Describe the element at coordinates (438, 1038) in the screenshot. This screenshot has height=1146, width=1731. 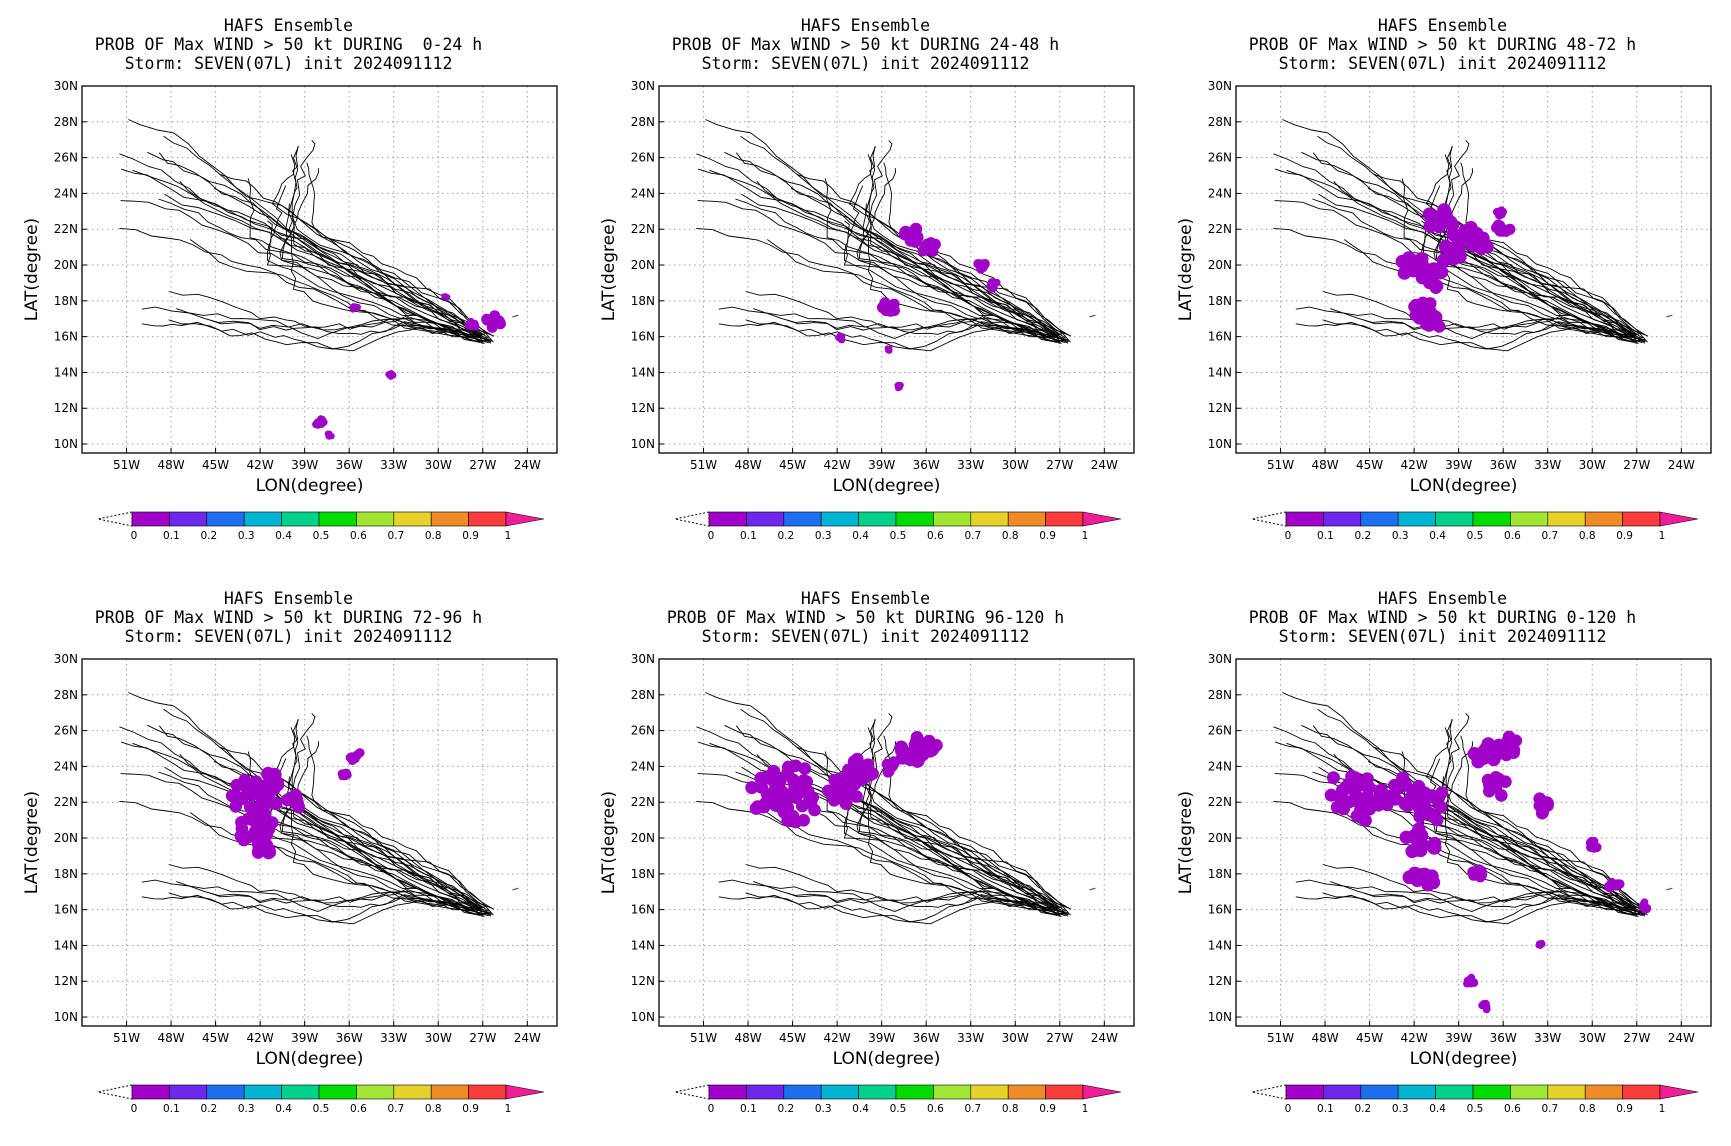
I see `x-tick-label: 30W` at that location.